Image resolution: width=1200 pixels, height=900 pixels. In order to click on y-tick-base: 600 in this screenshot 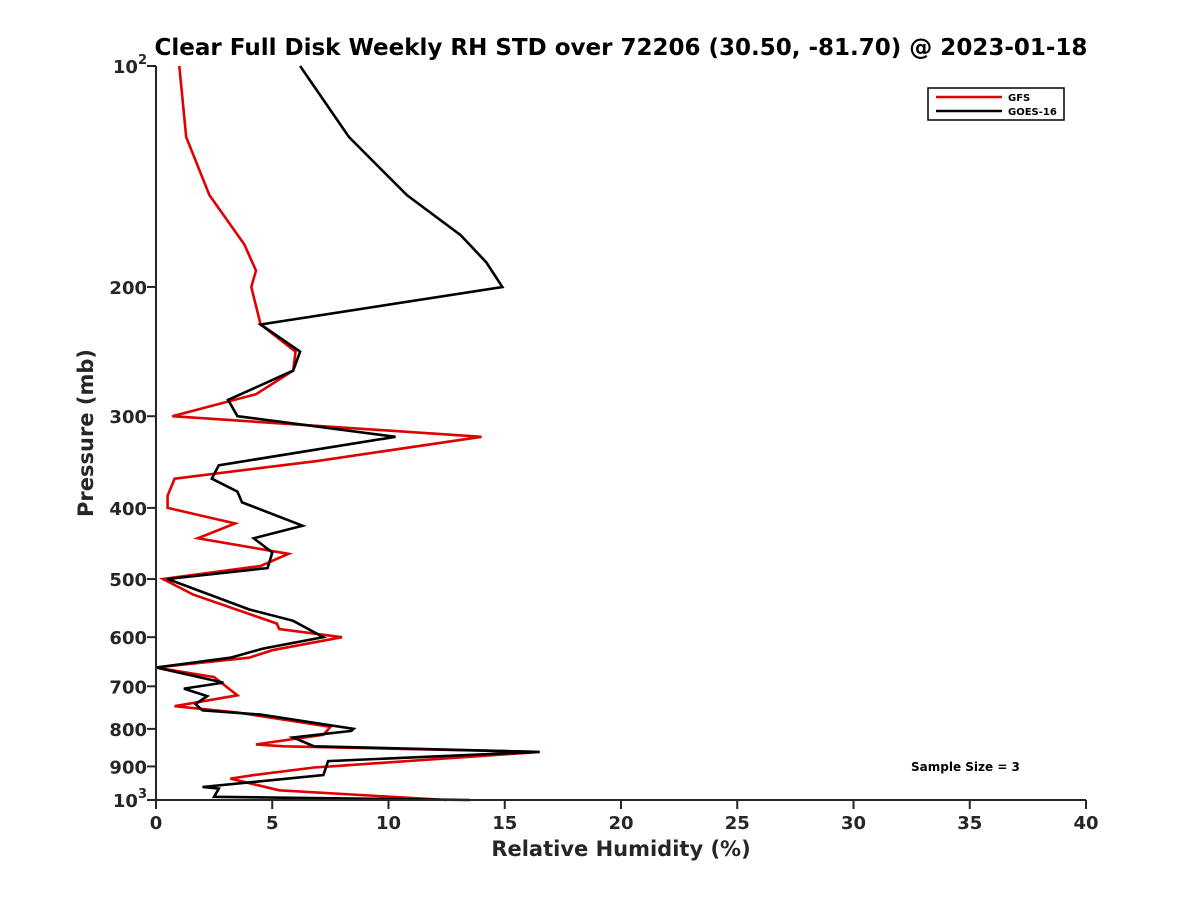, I will do `click(128, 638)`.